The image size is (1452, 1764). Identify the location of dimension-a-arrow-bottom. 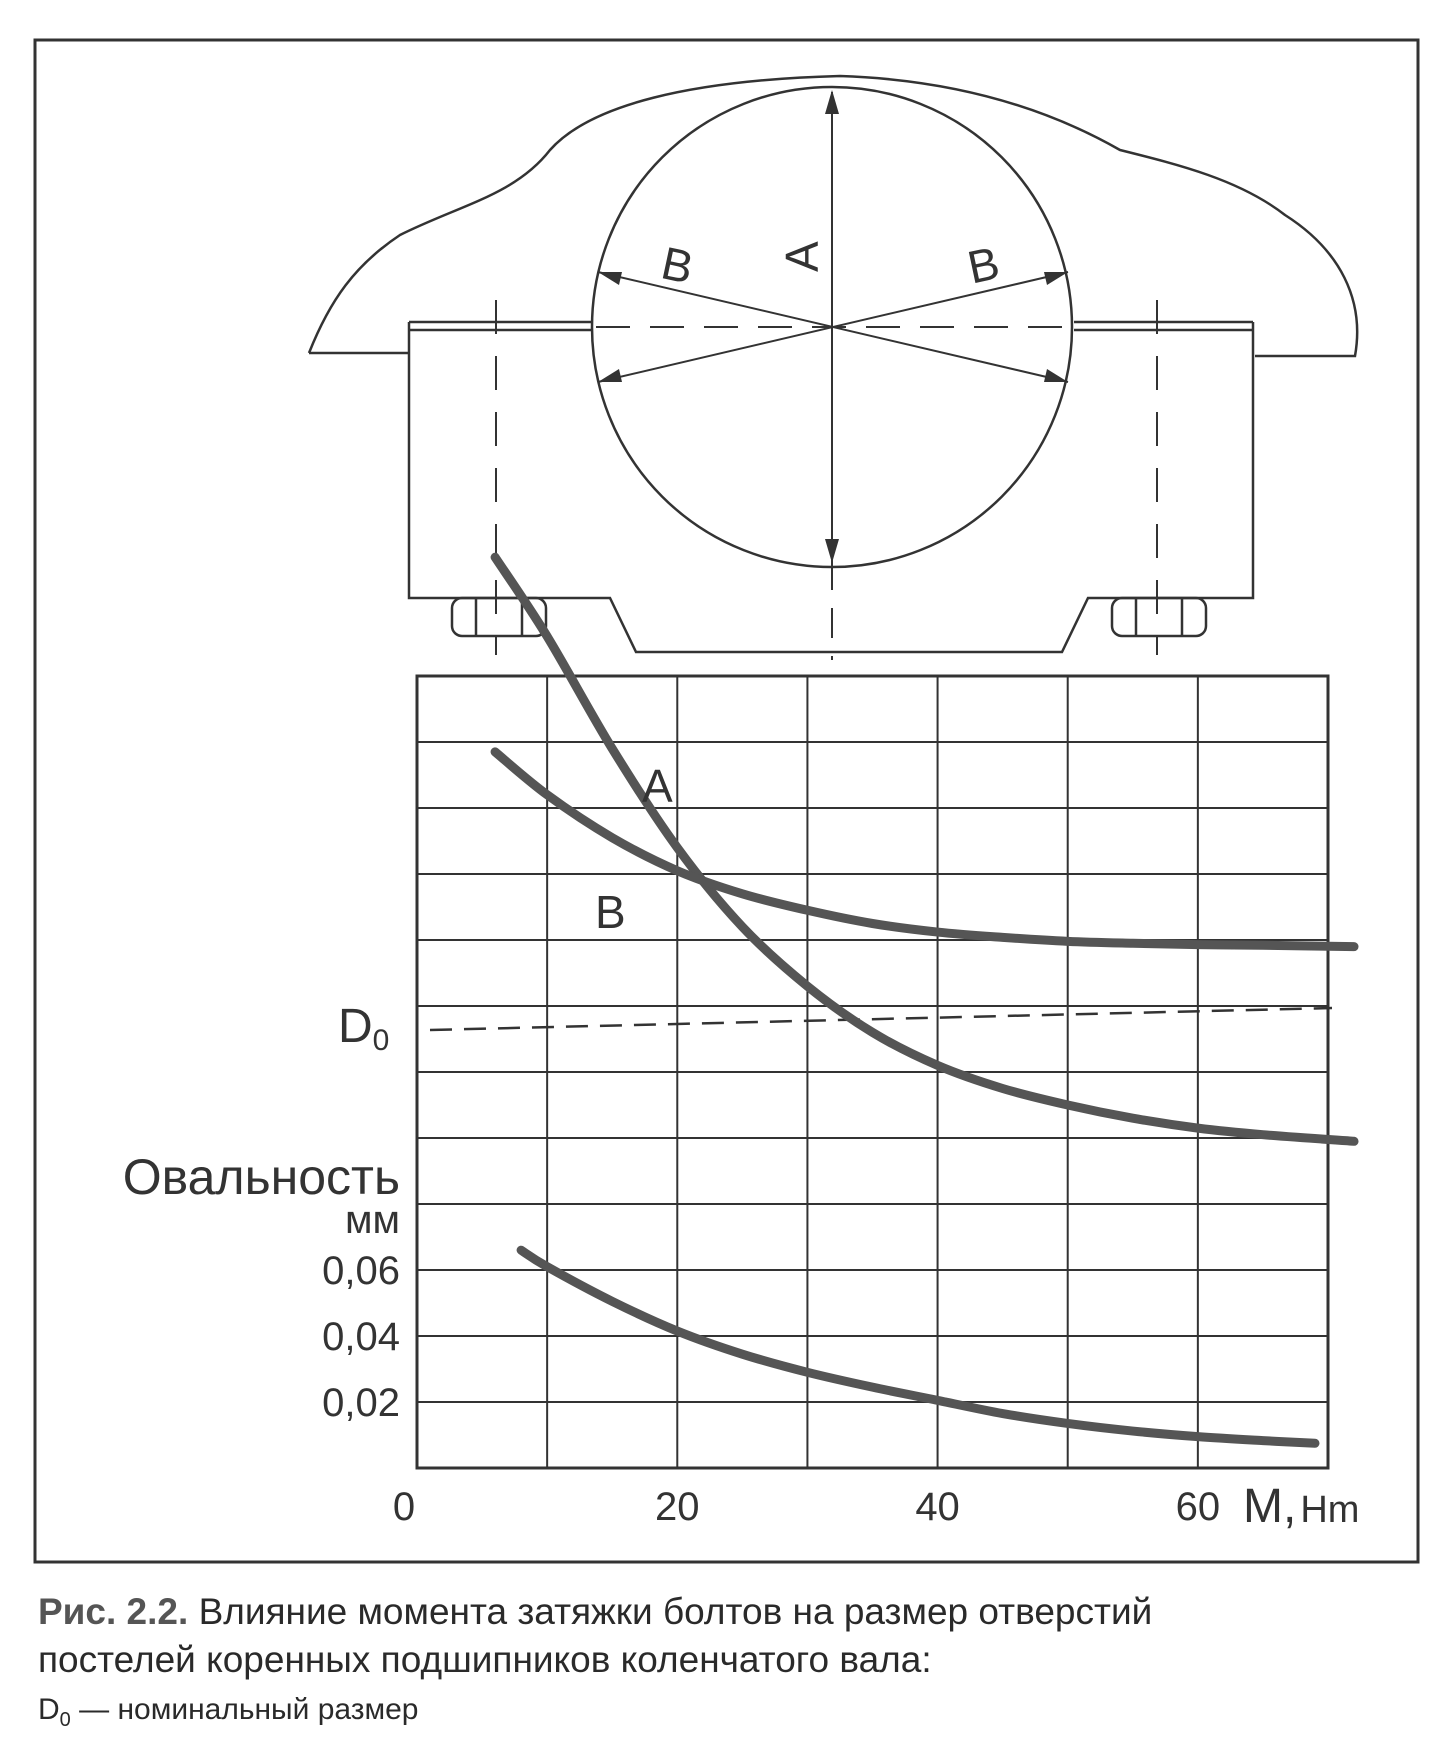
(832, 551).